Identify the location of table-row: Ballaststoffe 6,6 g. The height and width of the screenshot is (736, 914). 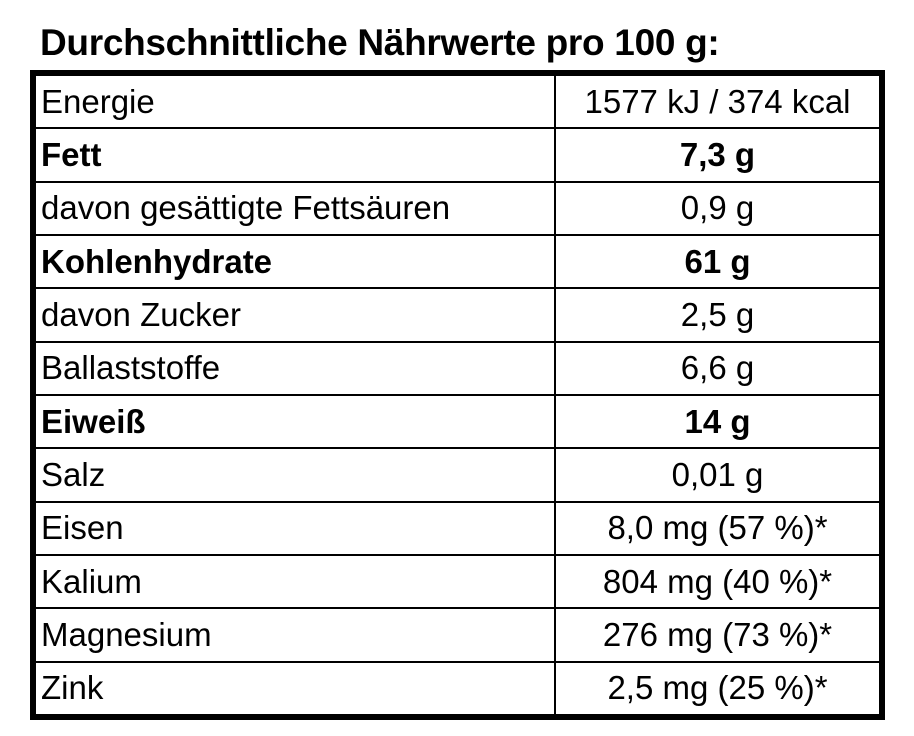
(457, 368).